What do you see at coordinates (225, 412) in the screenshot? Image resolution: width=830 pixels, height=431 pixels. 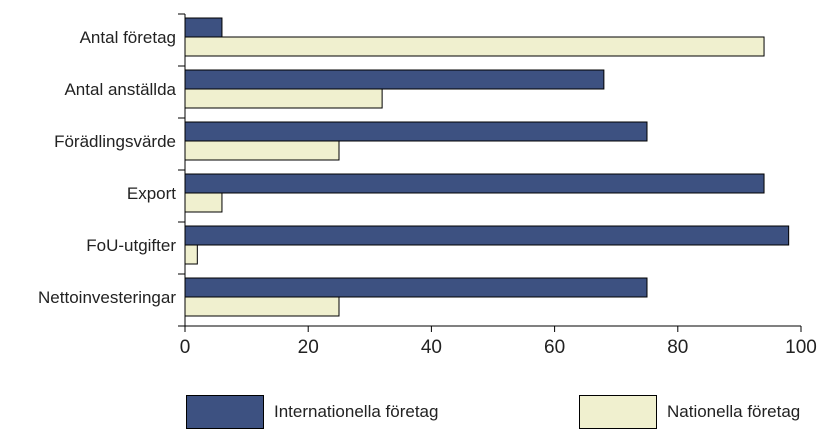 I see `legend-swatch-international` at bounding box center [225, 412].